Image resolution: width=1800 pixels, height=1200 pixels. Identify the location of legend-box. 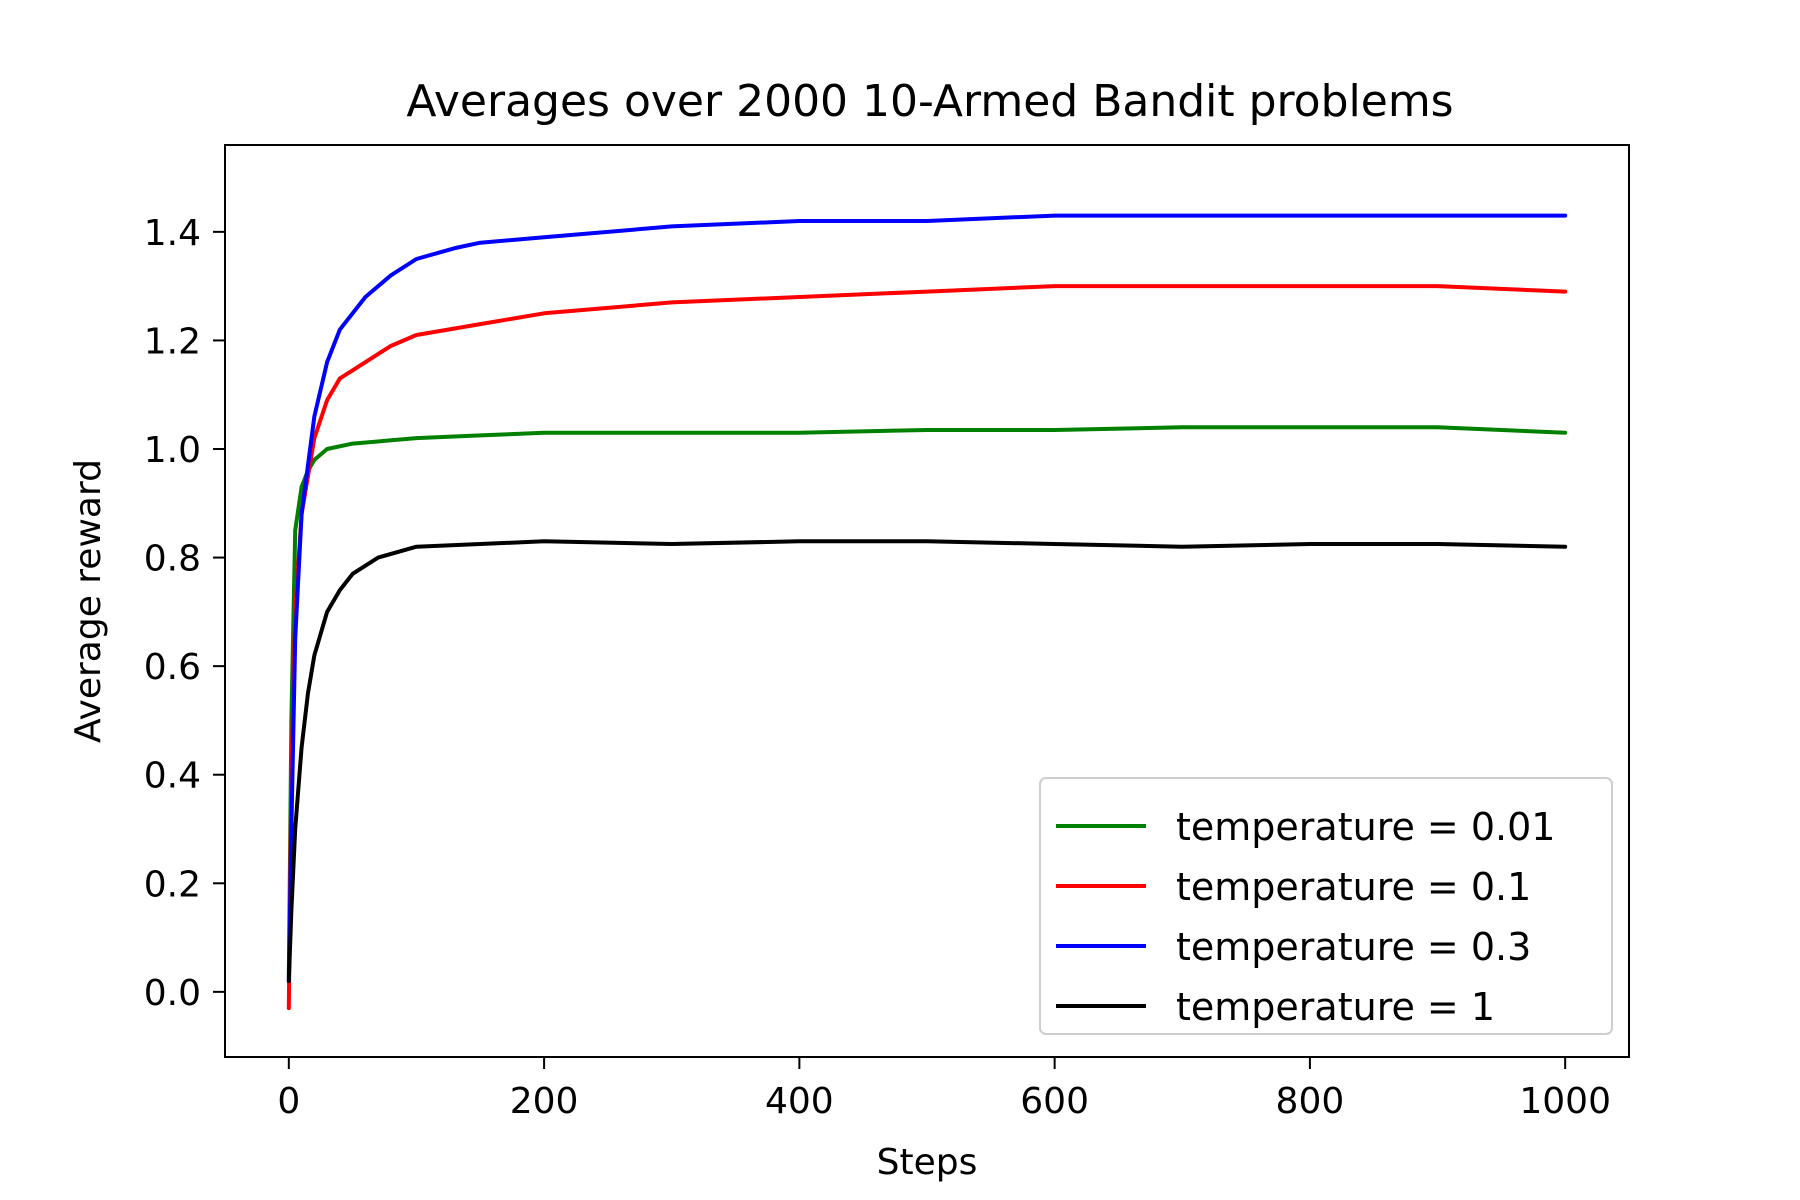
(1326, 906).